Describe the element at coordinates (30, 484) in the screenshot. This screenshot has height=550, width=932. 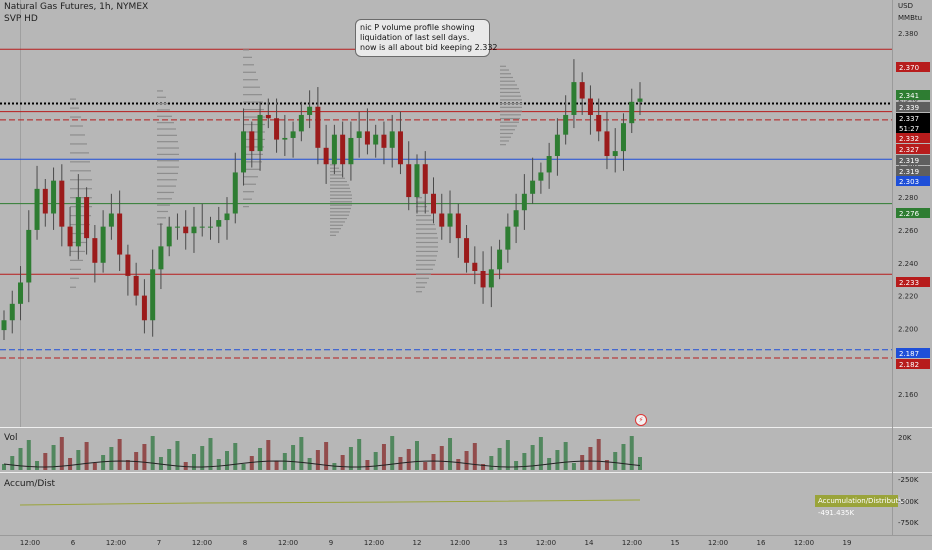
I see `accum-pane-label: Accum/Dist` at that location.